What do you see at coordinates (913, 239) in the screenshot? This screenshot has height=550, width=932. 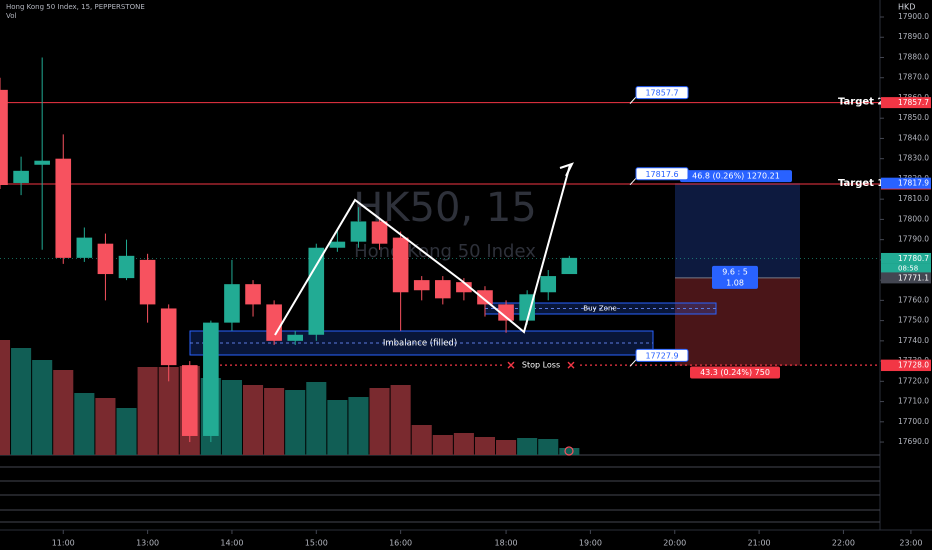 I see `y-tick-label: 17790.0` at bounding box center [913, 239].